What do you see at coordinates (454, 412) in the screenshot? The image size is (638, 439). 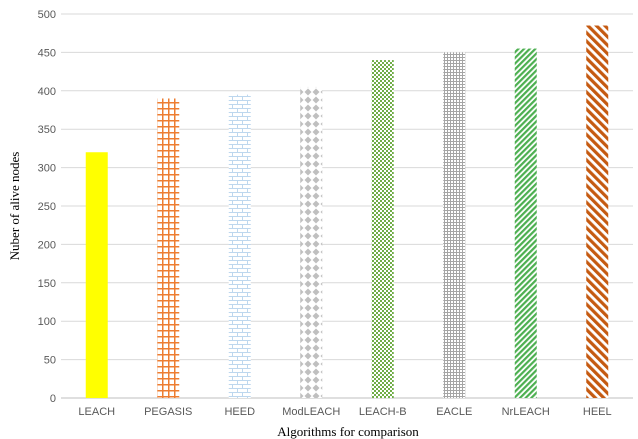 I see `x-tick-label: EACLE` at bounding box center [454, 412].